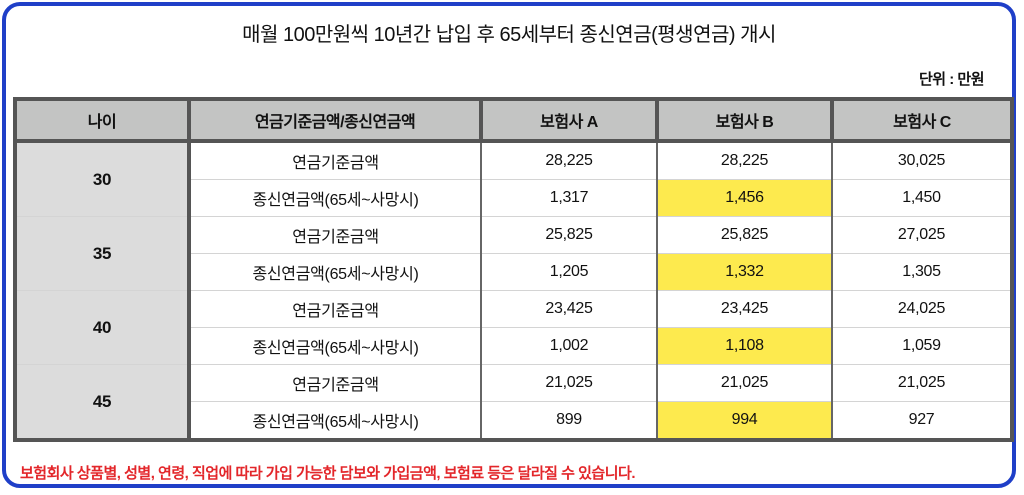 This screenshot has height=495, width=1024. Describe the element at coordinates (744, 309) in the screenshot. I see `insurer-b-value: 23,425` at that location.